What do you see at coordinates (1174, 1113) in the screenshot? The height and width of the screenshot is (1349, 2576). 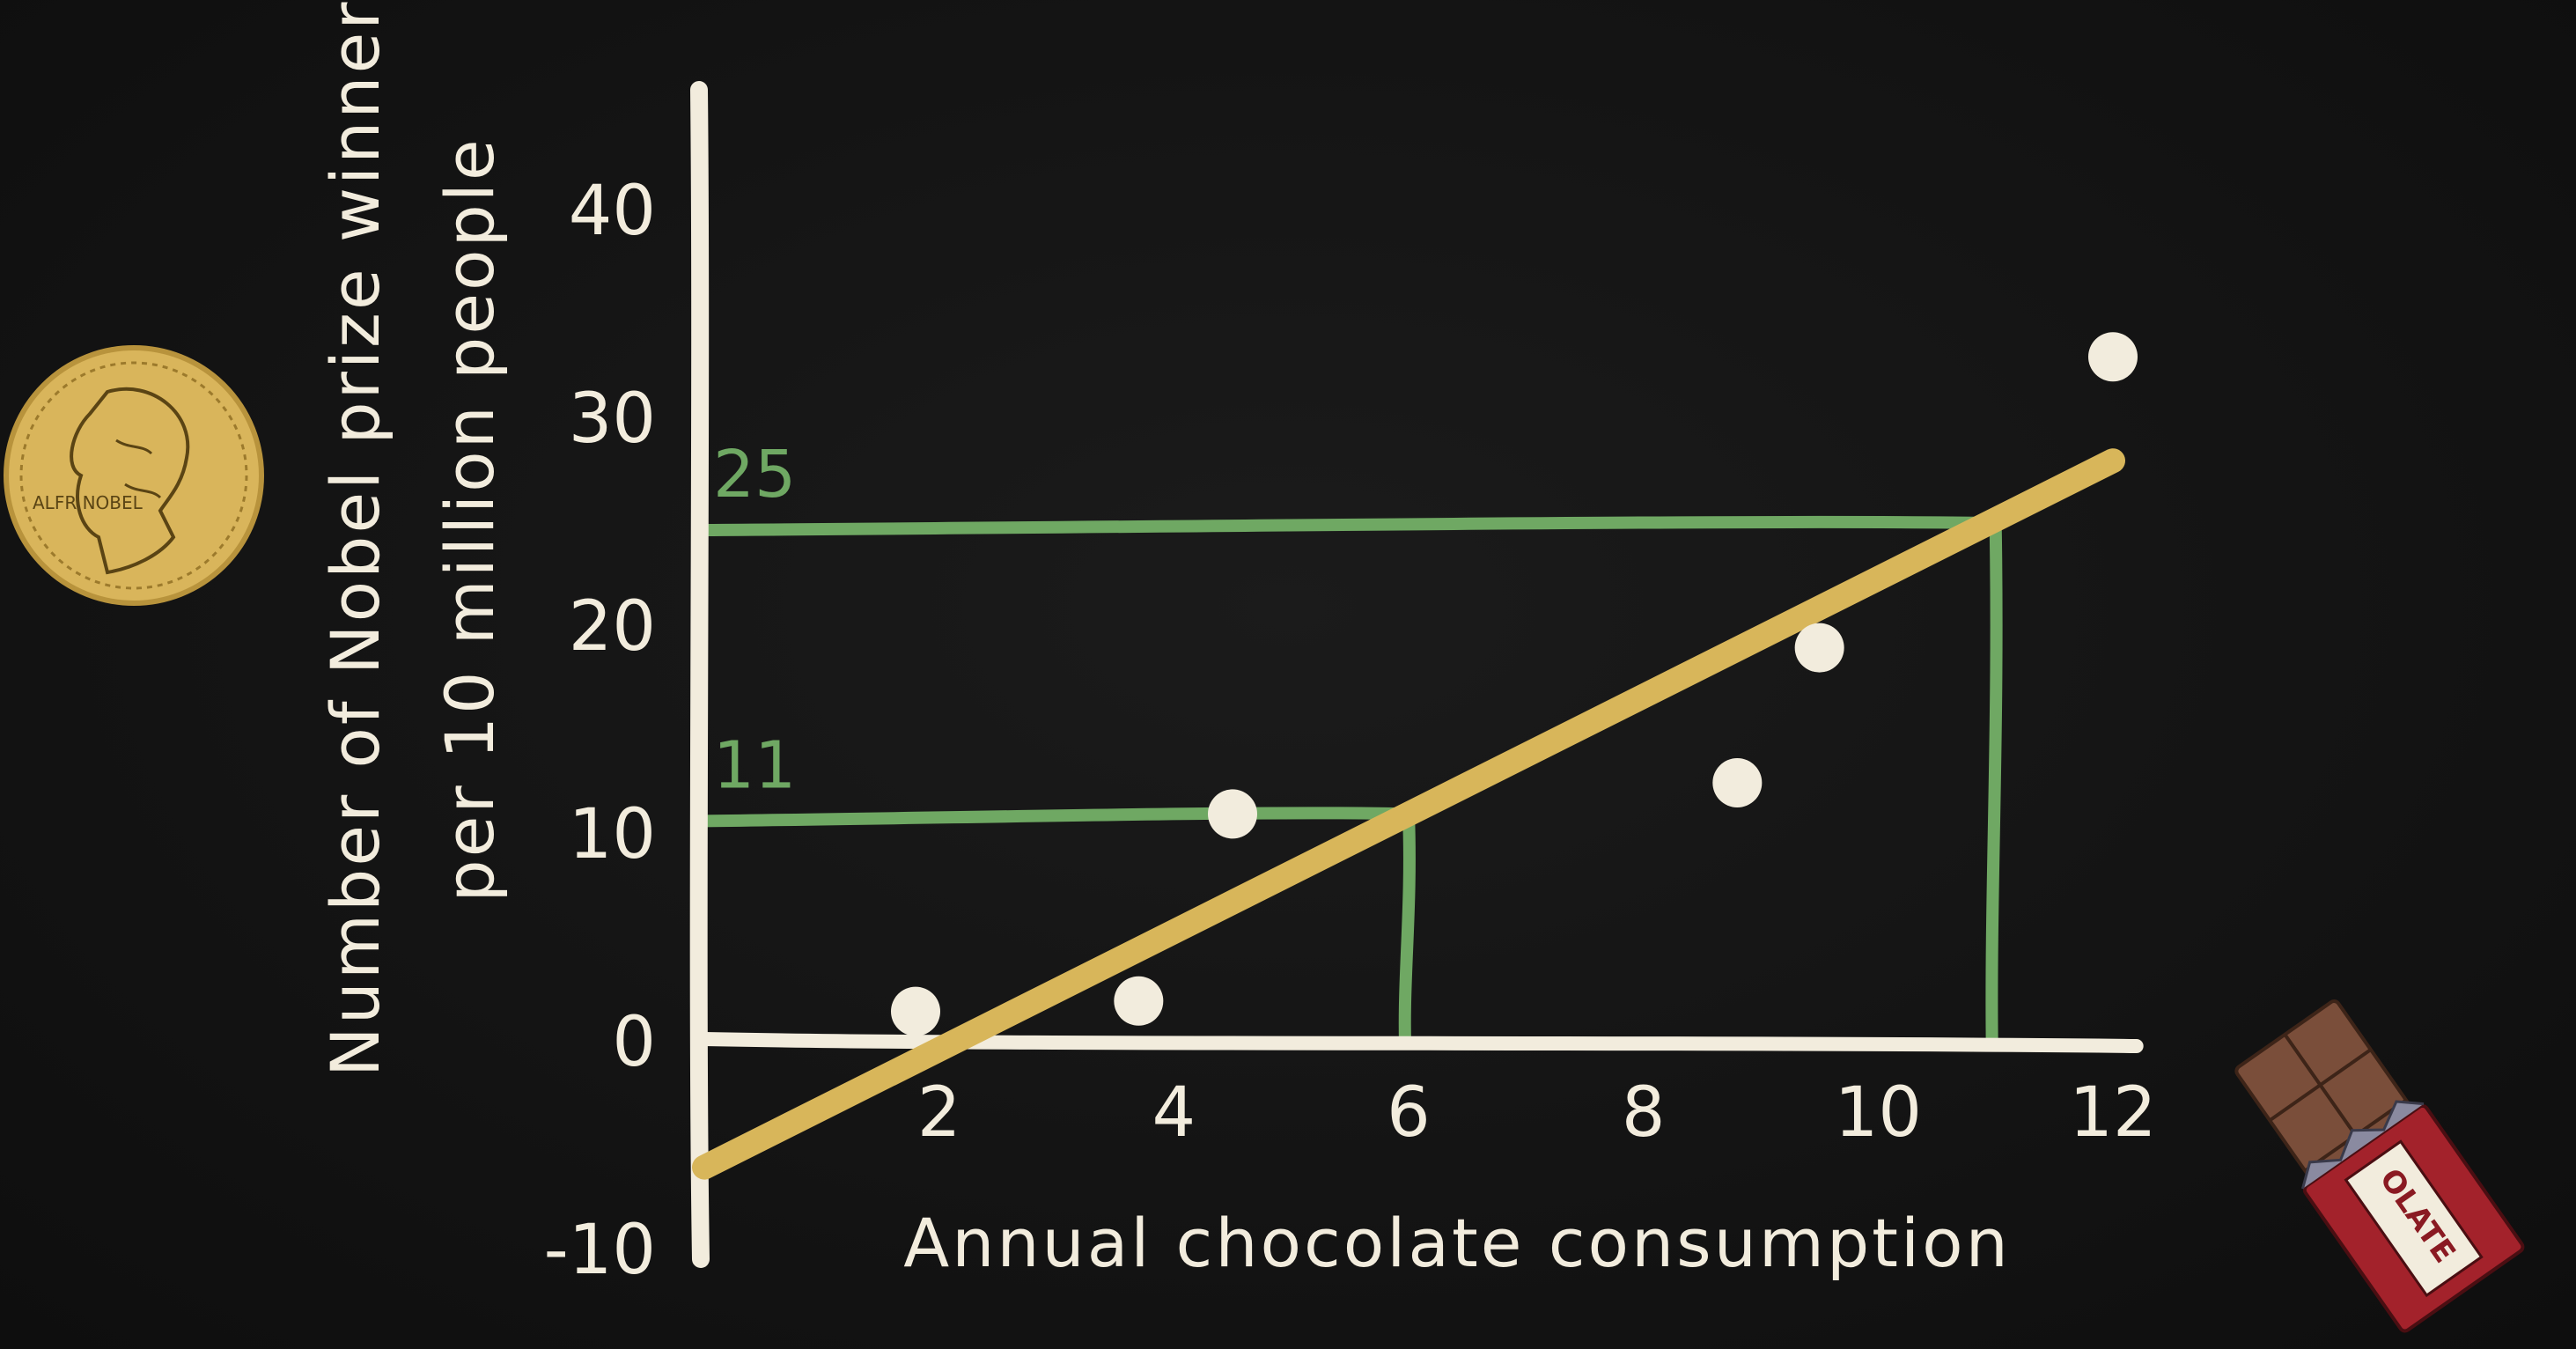 I see `x-tick-label: 4` at bounding box center [1174, 1113].